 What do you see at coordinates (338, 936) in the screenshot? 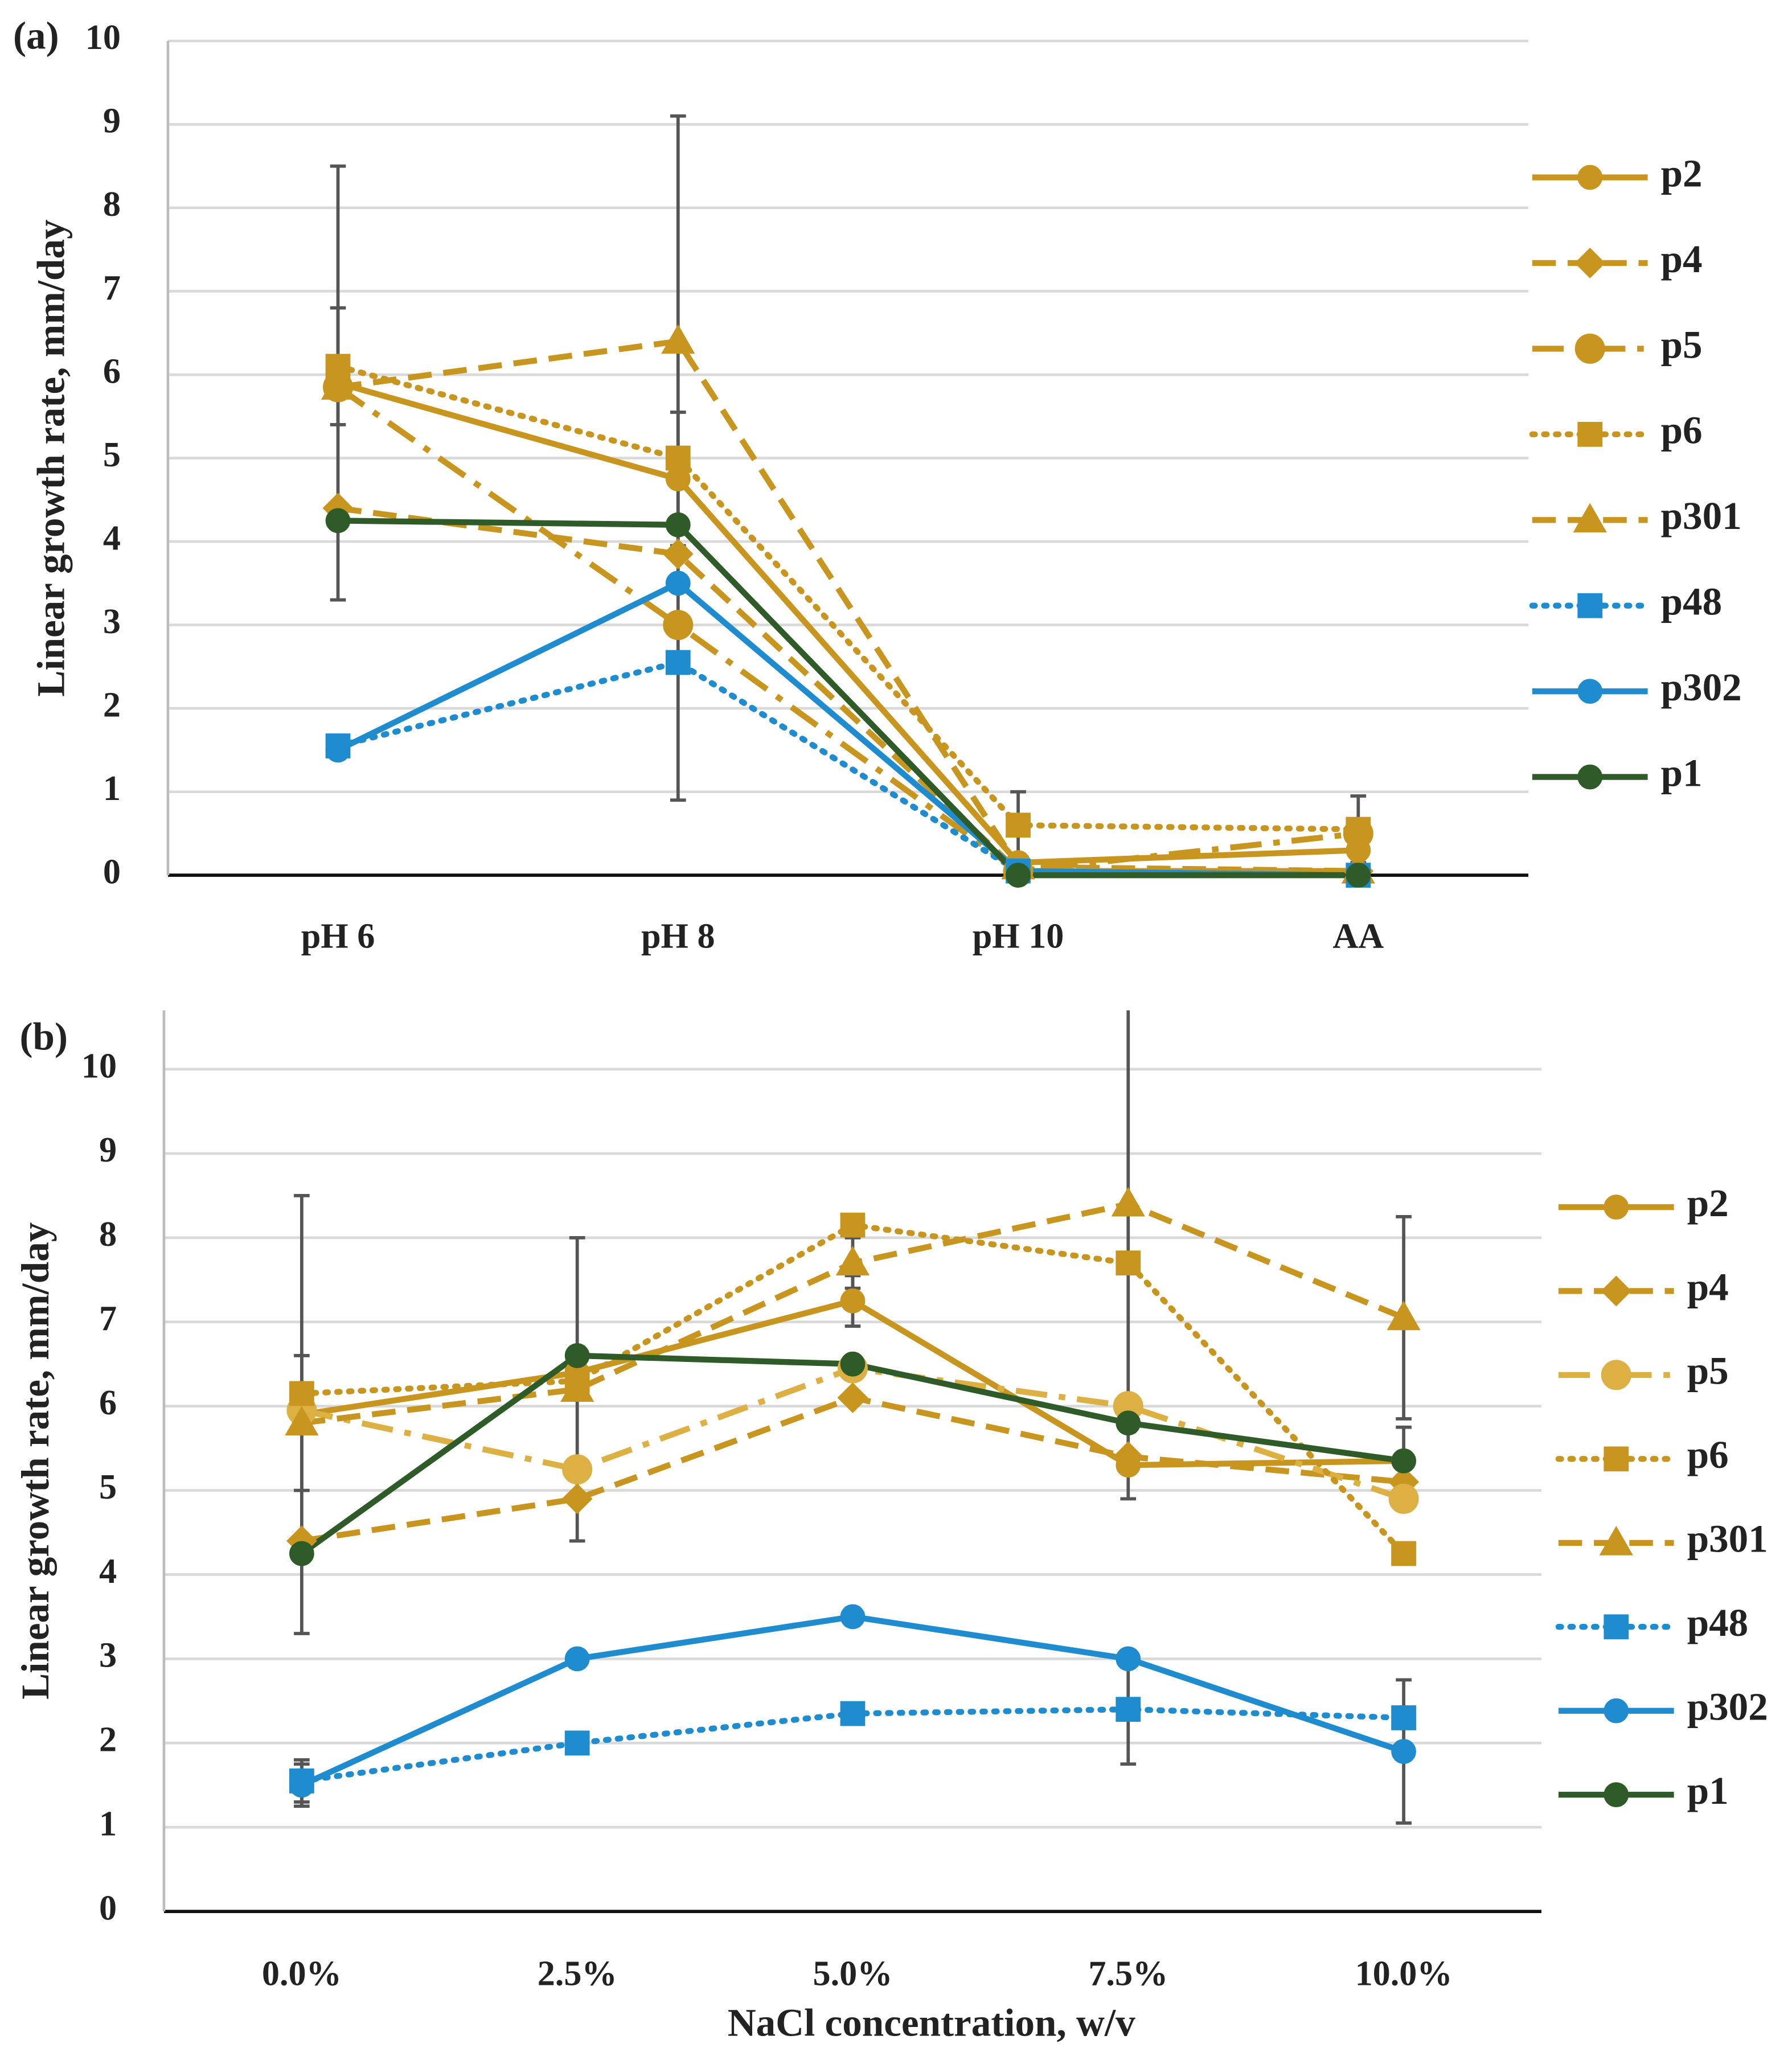
I see `x-tick-label: pH 6` at bounding box center [338, 936].